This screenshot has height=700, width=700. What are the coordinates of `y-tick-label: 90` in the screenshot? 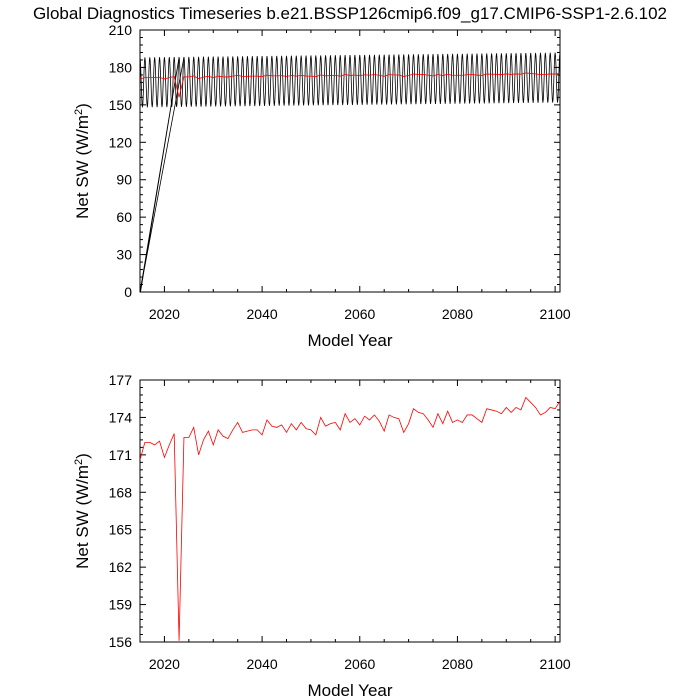 It's located at (124, 180).